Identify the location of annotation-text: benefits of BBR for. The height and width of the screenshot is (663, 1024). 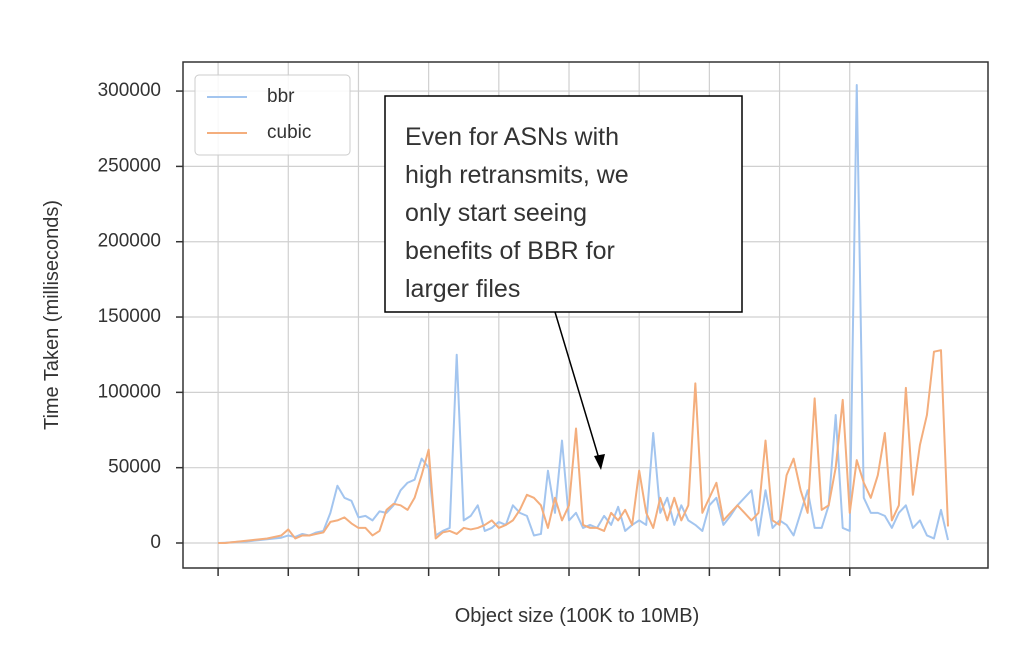
(510, 251).